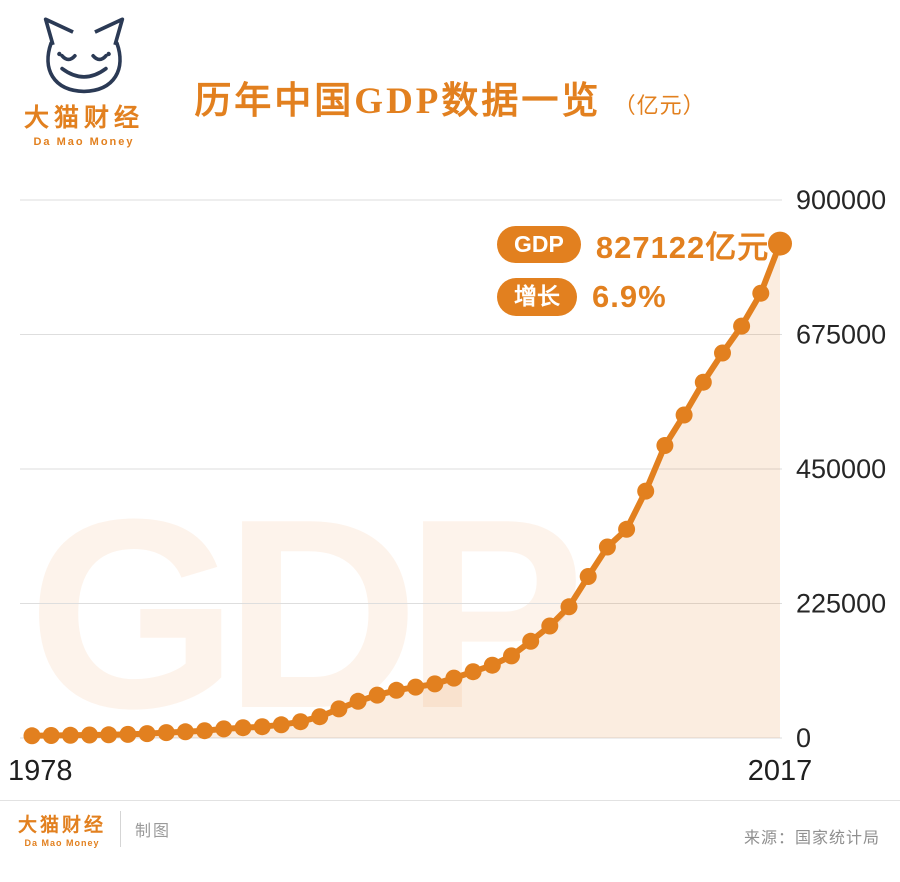 The height and width of the screenshot is (882, 900). What do you see at coordinates (841, 604) in the screenshot?
I see `y-axis-label: 225000` at bounding box center [841, 604].